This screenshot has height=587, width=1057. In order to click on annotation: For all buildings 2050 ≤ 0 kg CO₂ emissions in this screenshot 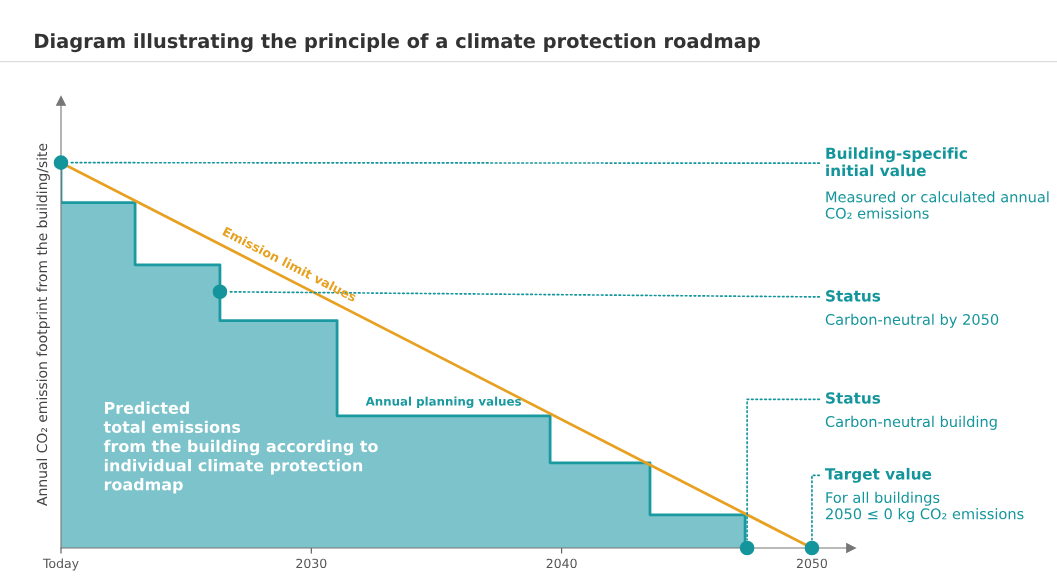, I will do `click(925, 507)`.